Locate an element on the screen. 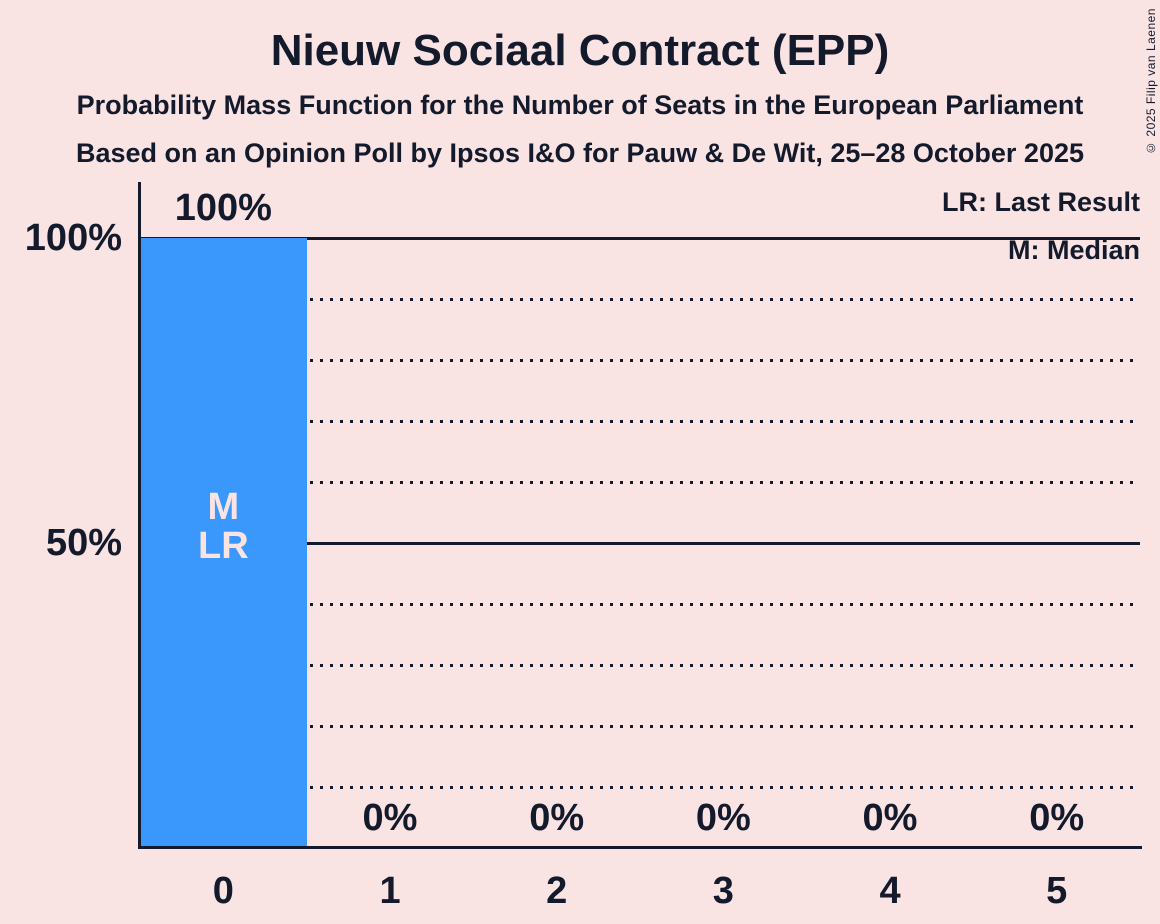  bar-slot-5: 0% is located at coordinates (1056, 543).